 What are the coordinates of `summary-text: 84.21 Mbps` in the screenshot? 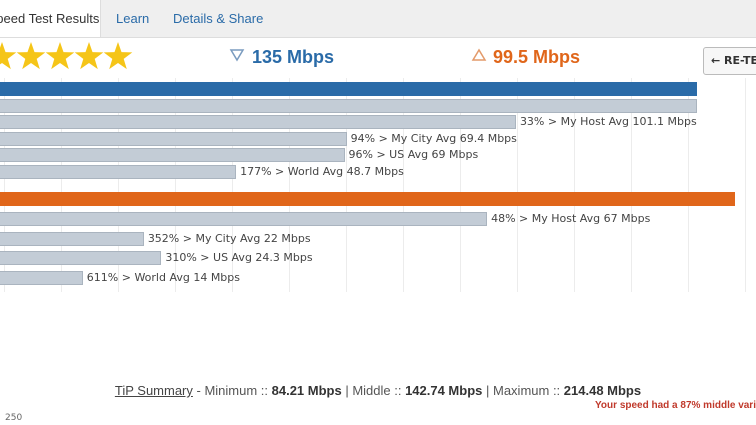 It's located at (306, 390).